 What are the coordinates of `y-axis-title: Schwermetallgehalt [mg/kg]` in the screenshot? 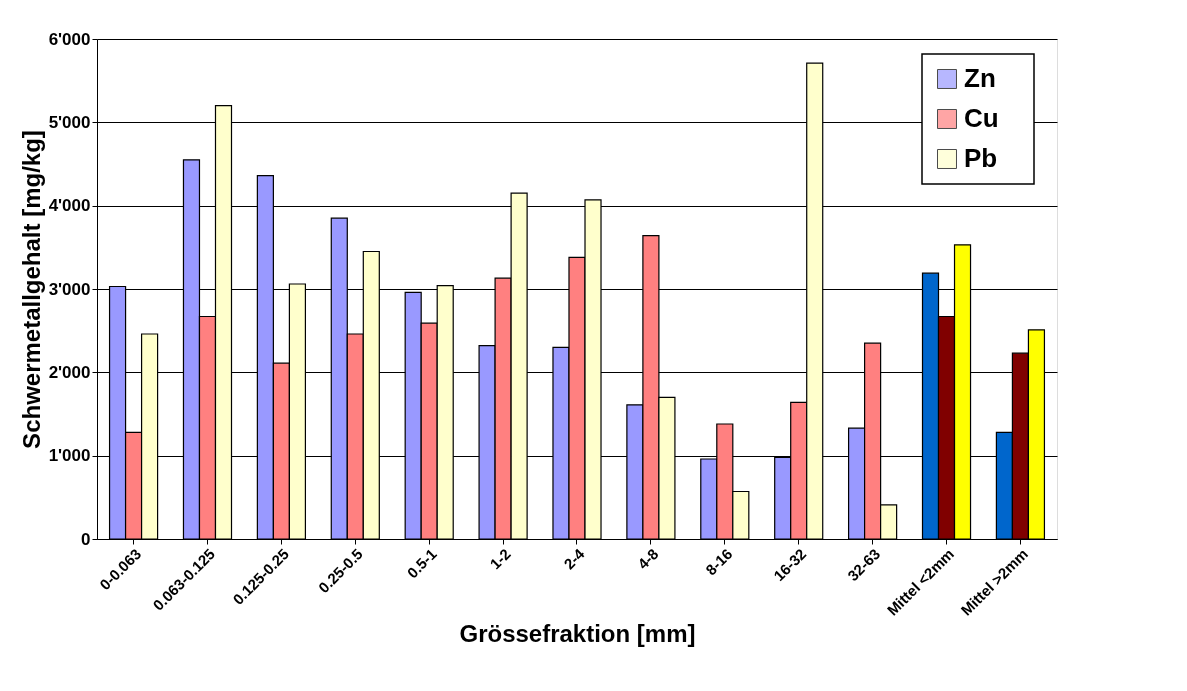 It's located at (31, 289).